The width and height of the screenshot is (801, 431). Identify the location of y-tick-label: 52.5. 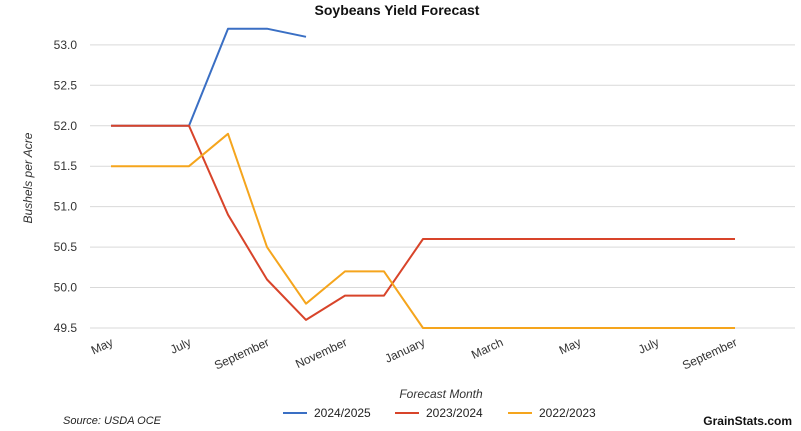
(66, 85).